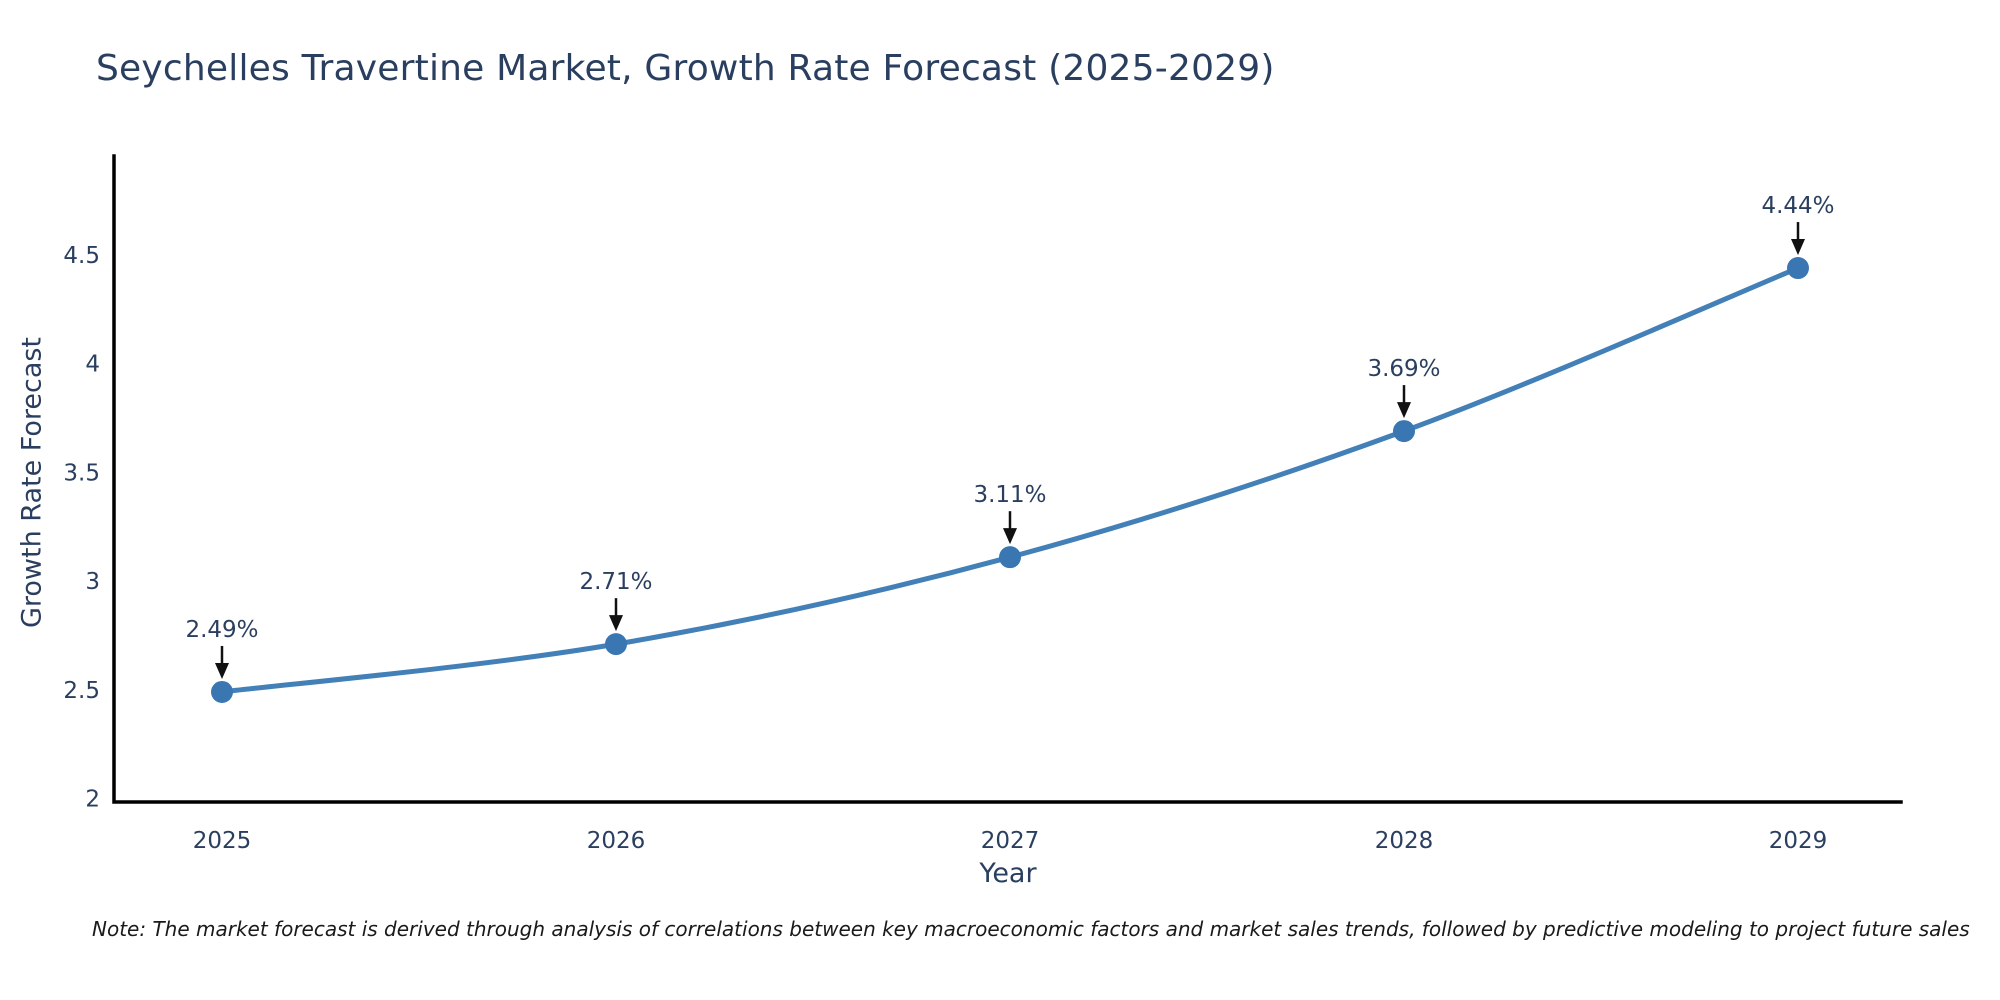 The image size is (2000, 1000). I want to click on data-label-2026: 2.71%, so click(615, 582).